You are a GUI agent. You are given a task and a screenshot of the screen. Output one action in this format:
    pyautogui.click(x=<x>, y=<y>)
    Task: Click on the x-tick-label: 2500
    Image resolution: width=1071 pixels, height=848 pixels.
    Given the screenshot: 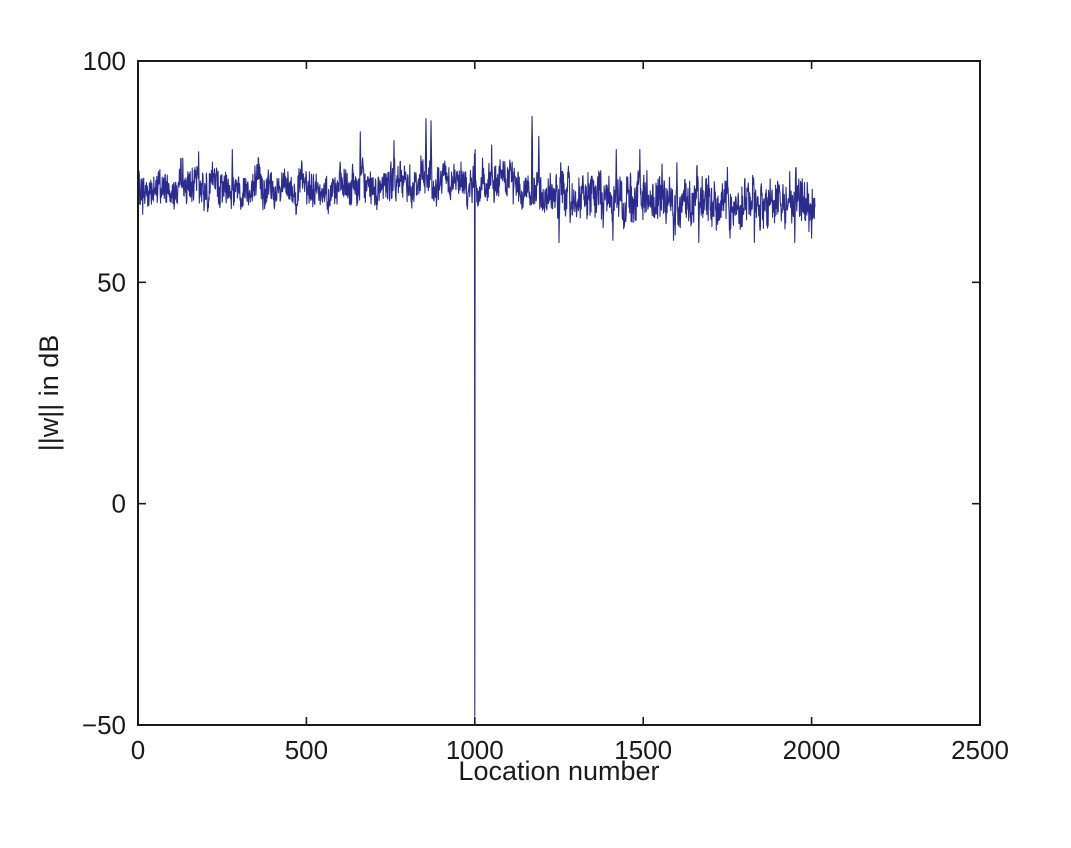 What is the action you would take?
    pyautogui.click(x=980, y=750)
    